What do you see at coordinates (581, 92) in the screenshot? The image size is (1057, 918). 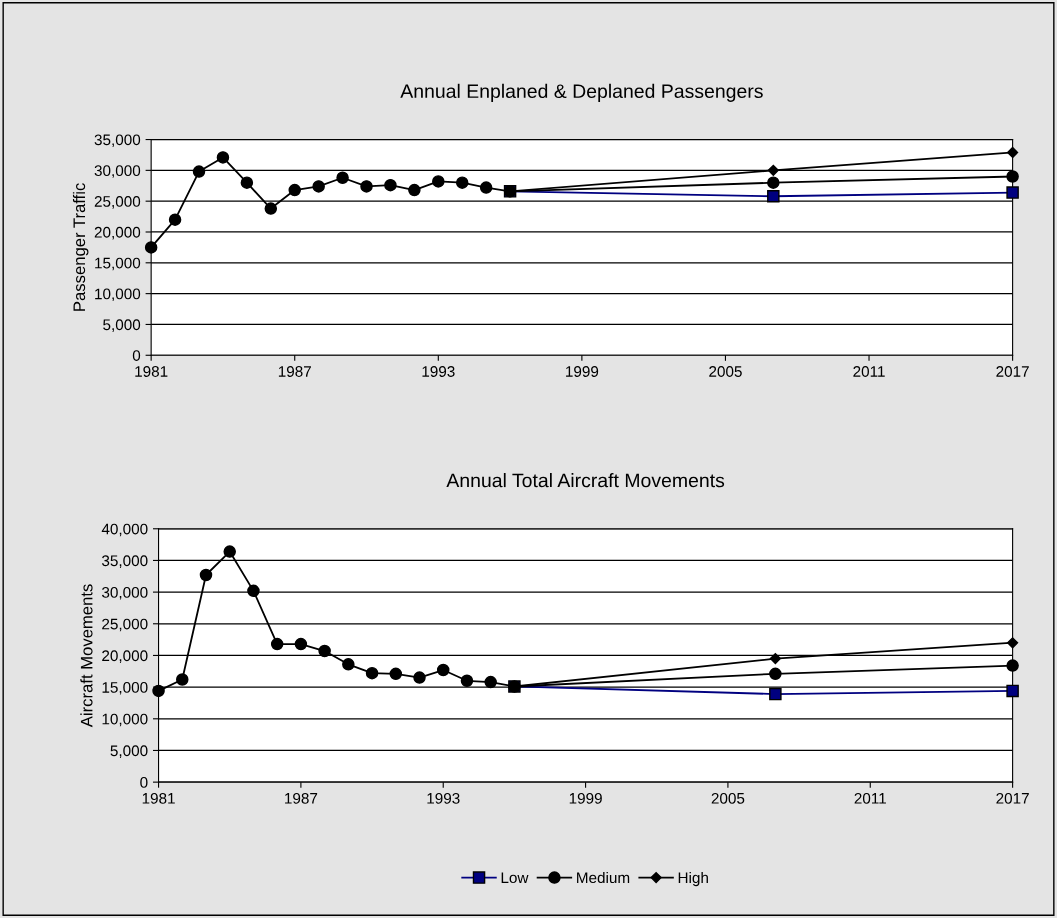 I see `chart-title: Annual Enplaned & Deplaned Passengers` at bounding box center [581, 92].